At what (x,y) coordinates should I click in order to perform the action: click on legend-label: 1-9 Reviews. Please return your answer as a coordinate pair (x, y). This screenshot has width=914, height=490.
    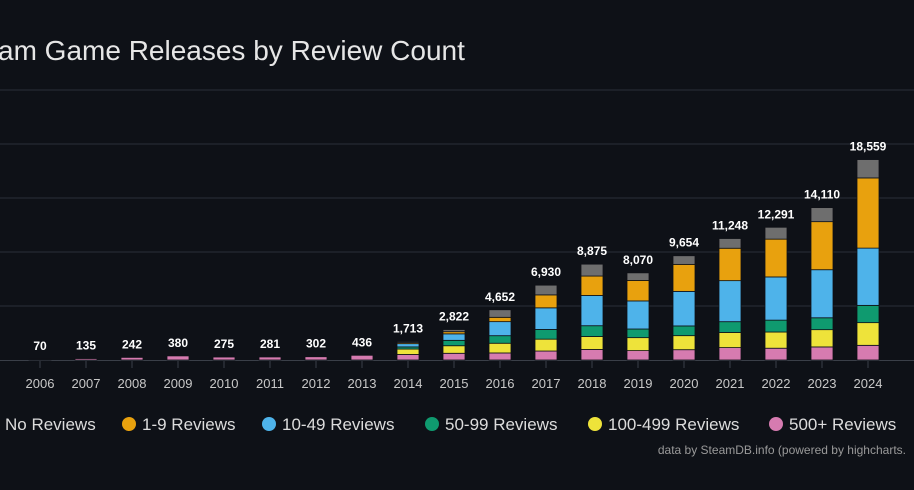
    Looking at the image, I should click on (189, 424).